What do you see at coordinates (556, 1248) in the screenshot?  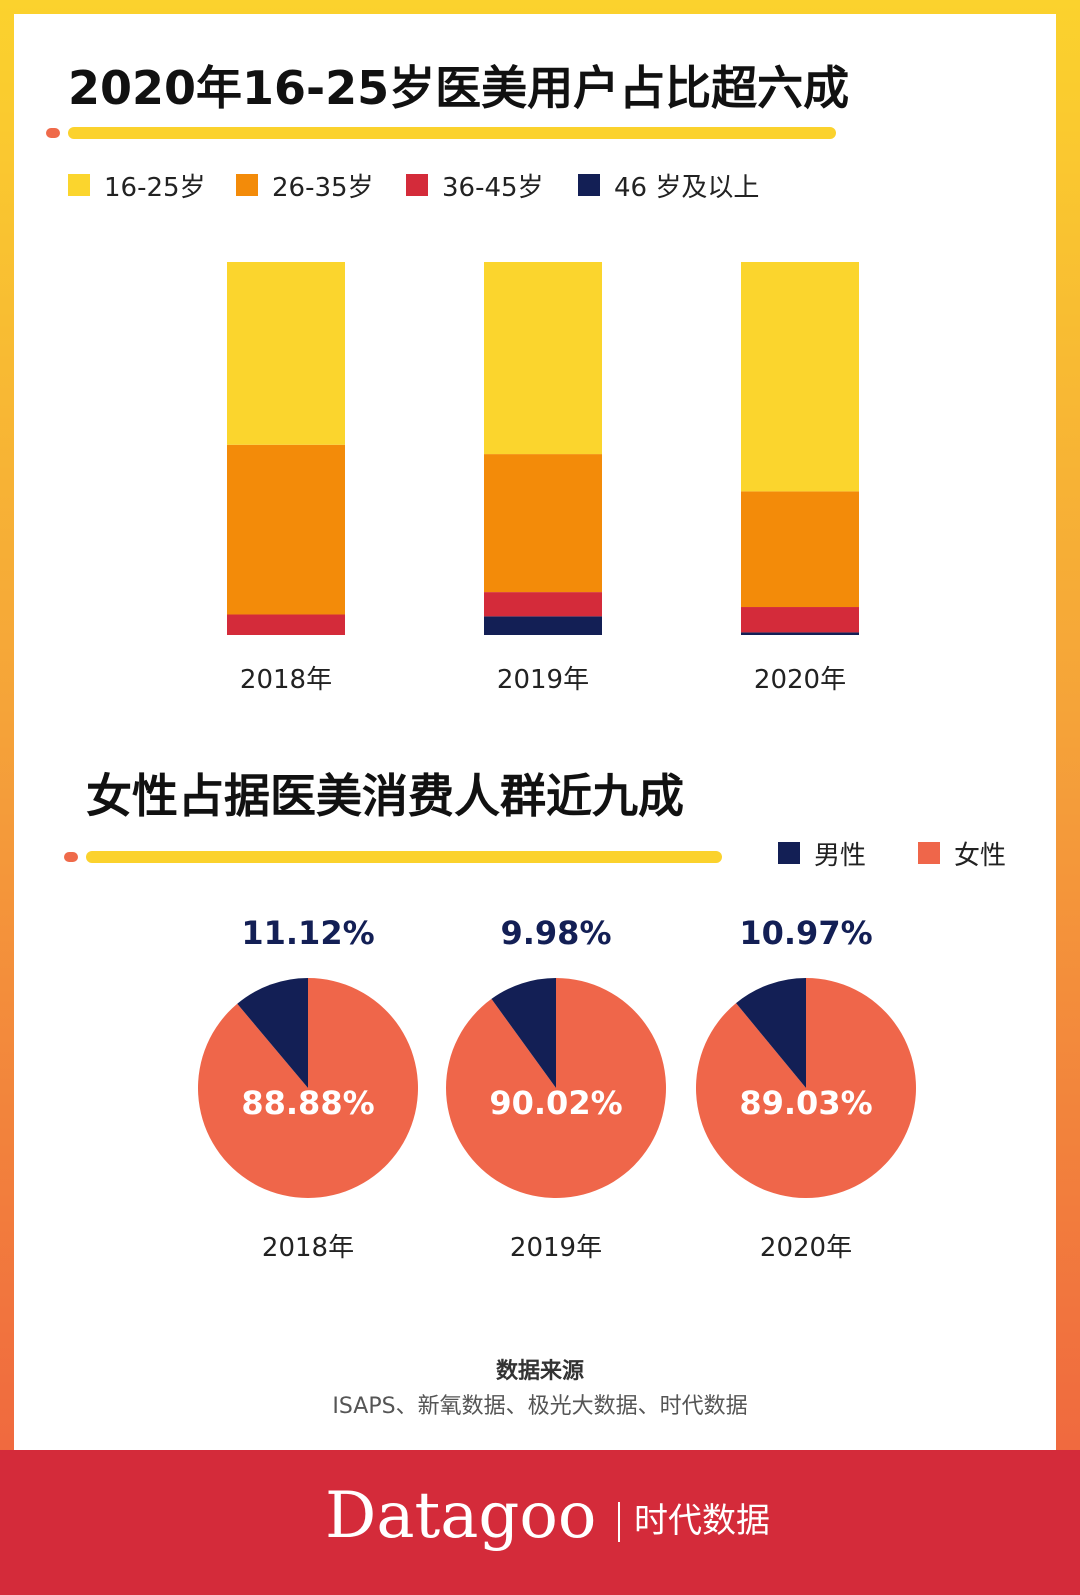 I see `pie-year-label: 2019年` at bounding box center [556, 1248].